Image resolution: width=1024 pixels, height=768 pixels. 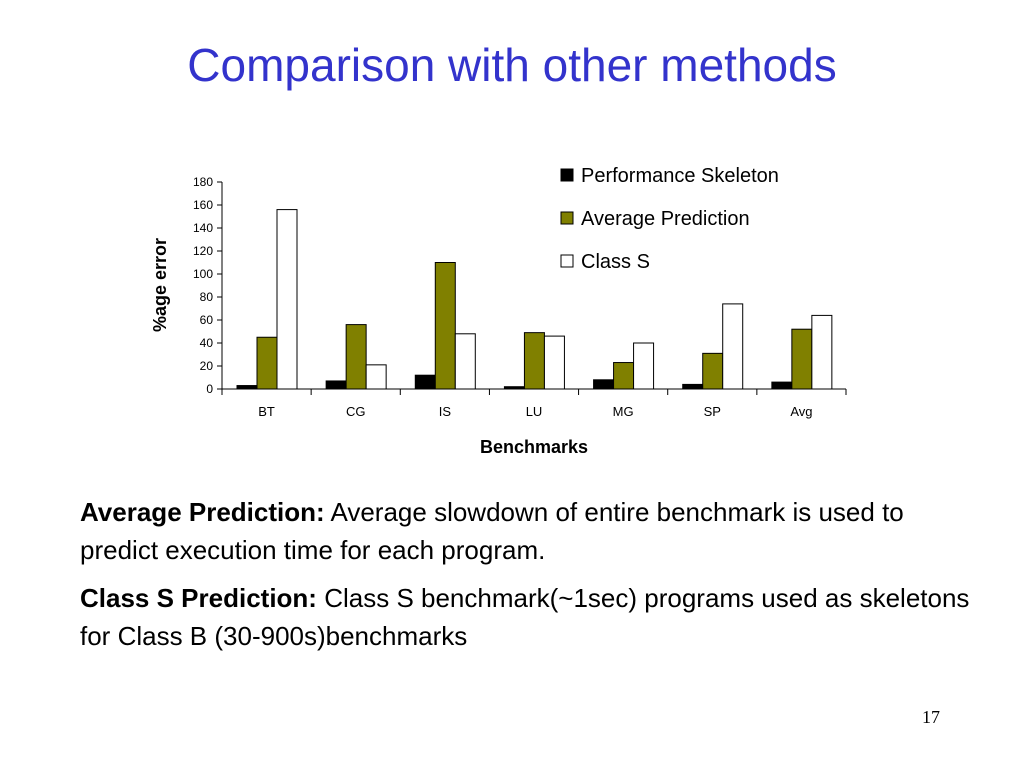 What do you see at coordinates (604, 384) in the screenshot?
I see `bar-mg-performance-skeleton` at bounding box center [604, 384].